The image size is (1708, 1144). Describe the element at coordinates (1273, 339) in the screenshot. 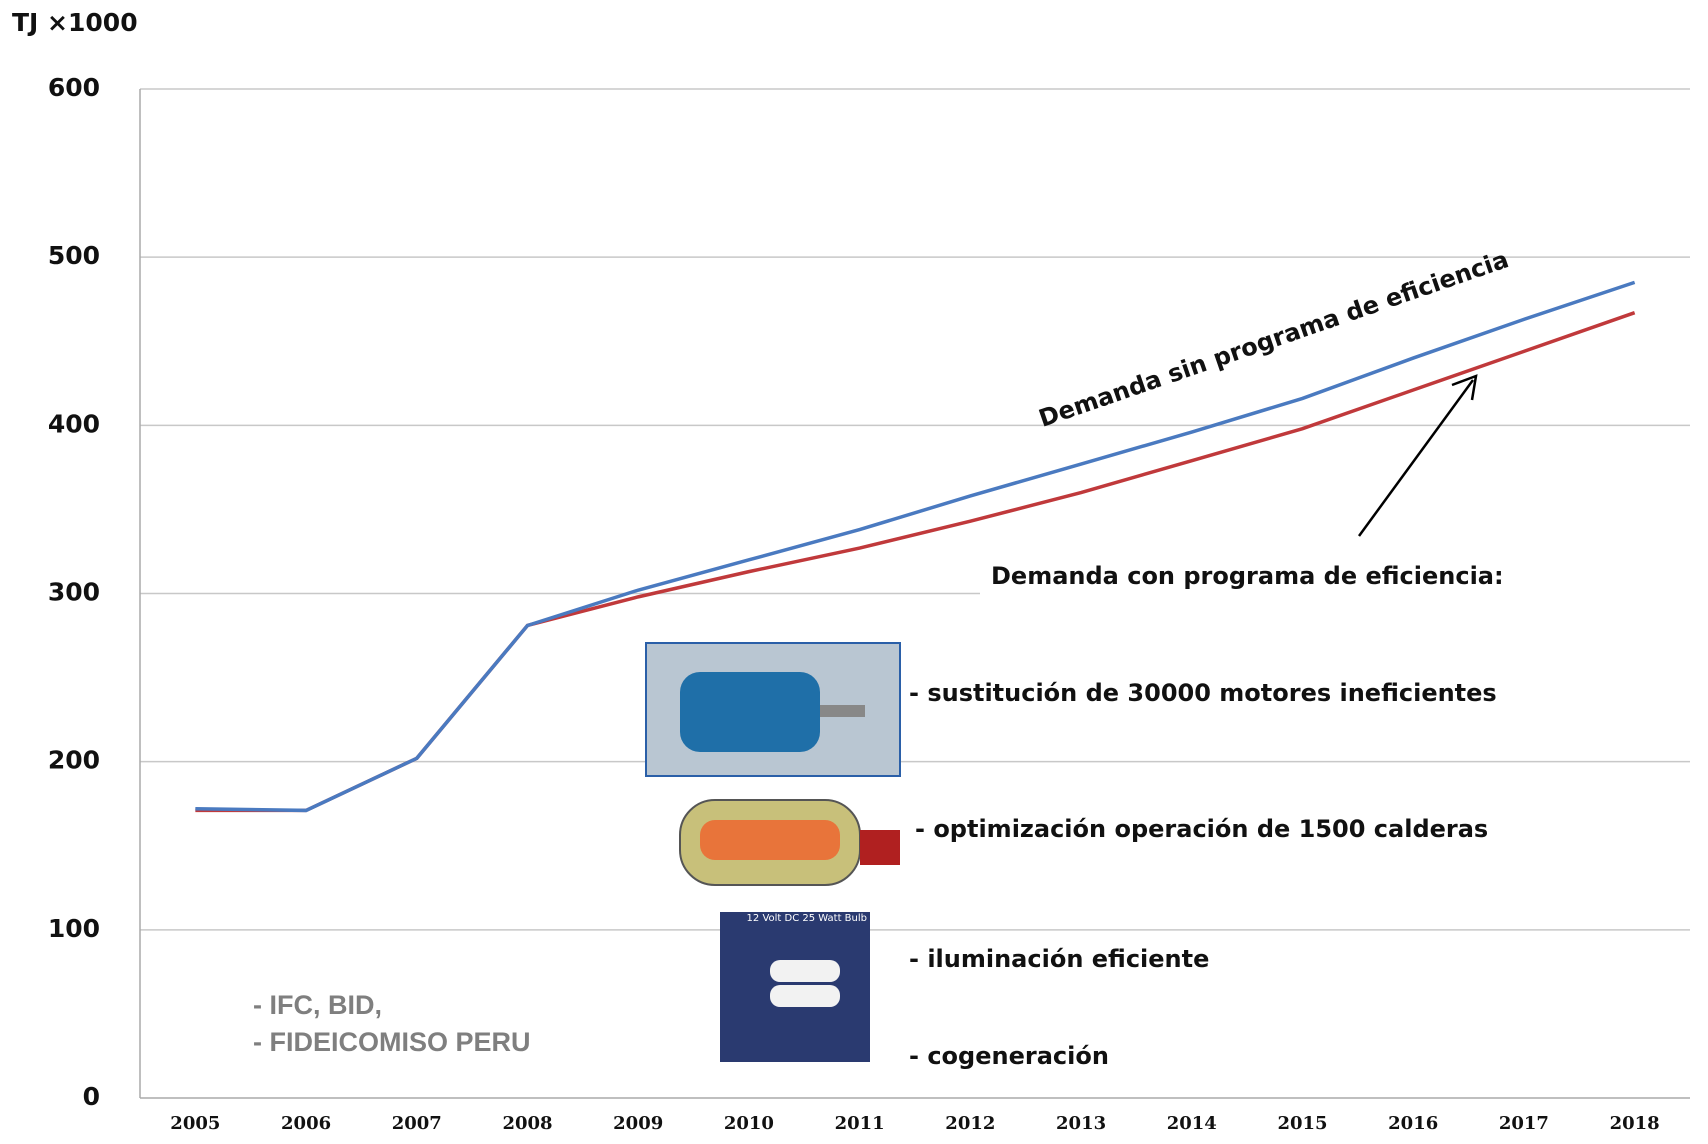

I see `series-label: Demanda sin programa de eficiencia` at that location.